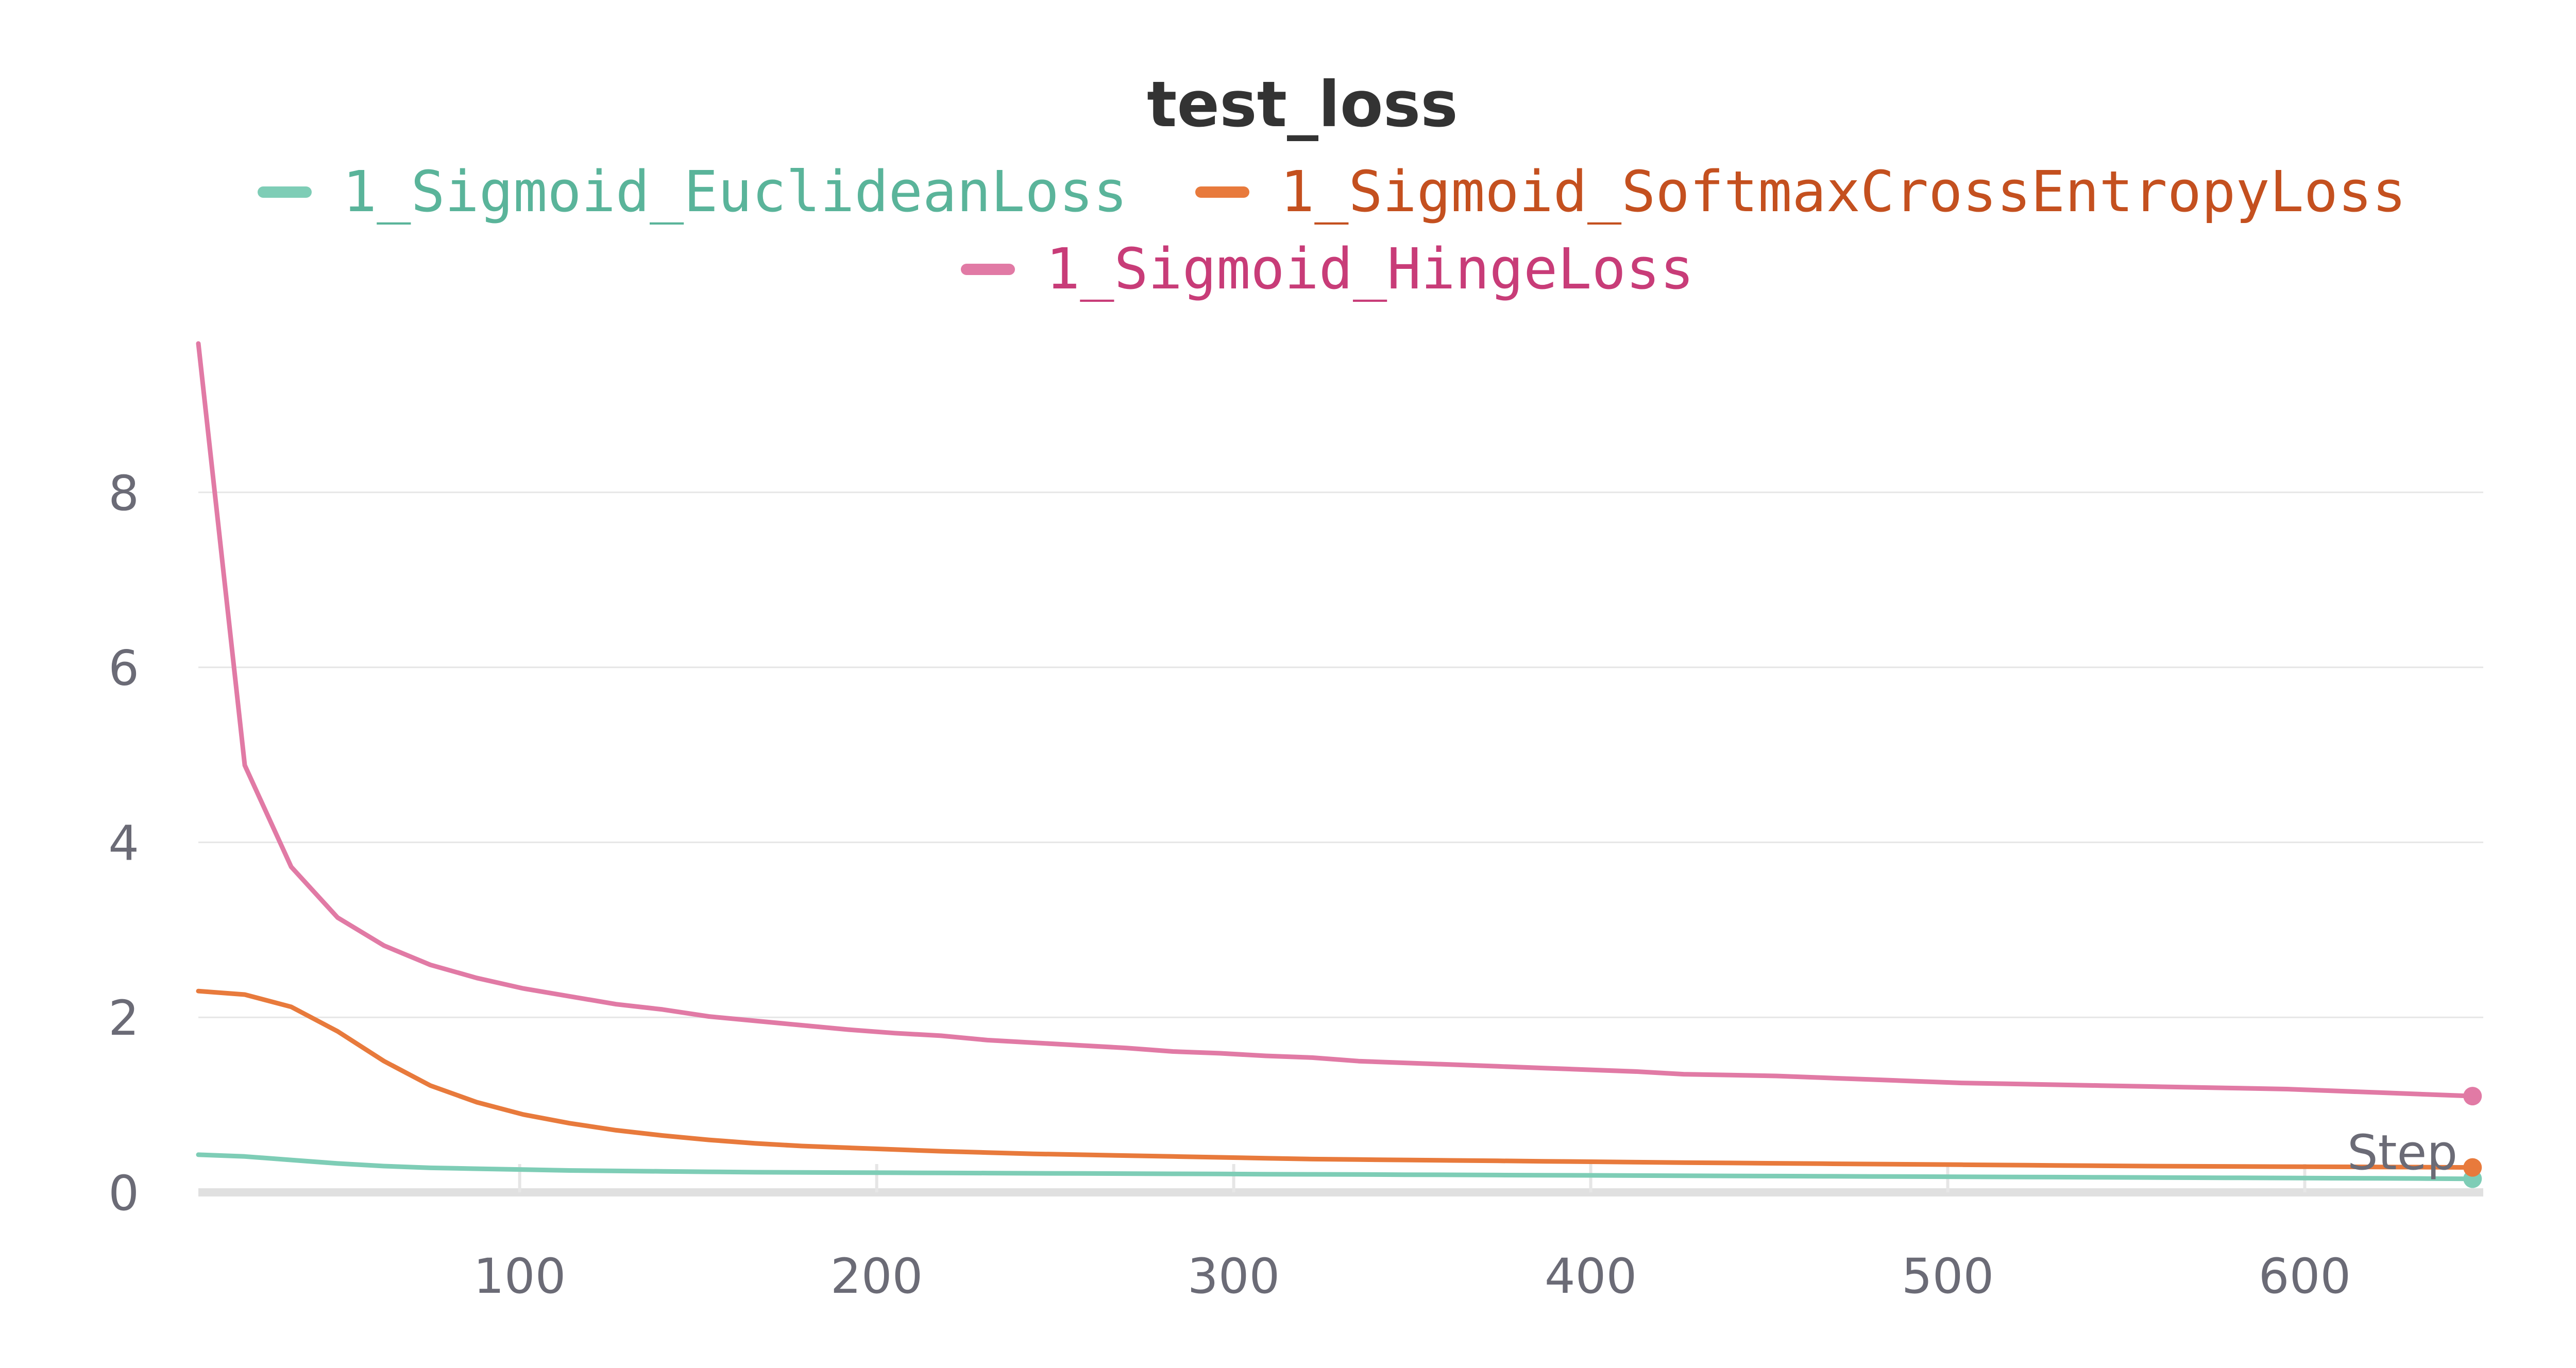 The image size is (2576, 1368). Describe the element at coordinates (1412, 1234) in the screenshot. I see `x-axis: 100 200 300 400 500 600` at that location.